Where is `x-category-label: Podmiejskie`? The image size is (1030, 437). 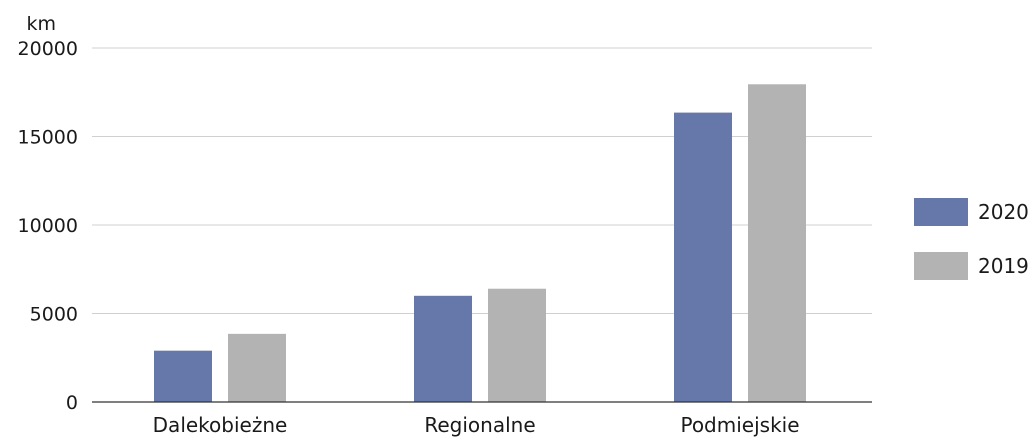
x-category-label: Podmiejskie is located at coordinates (739, 425).